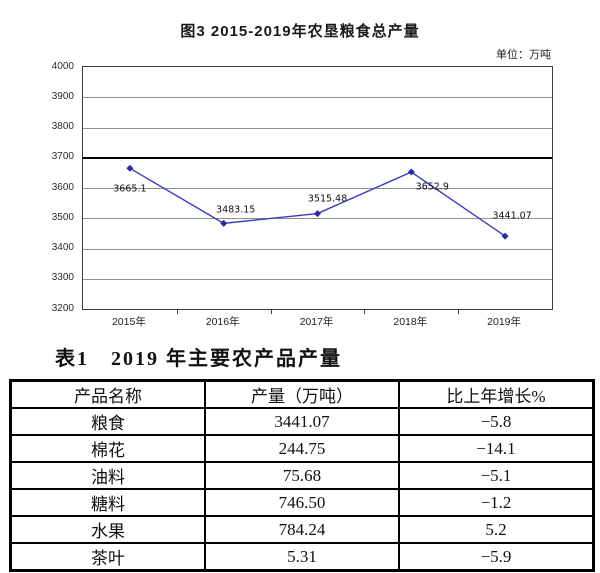 This screenshot has width=600, height=573. Describe the element at coordinates (327, 199) in the screenshot. I see `data-point-label: 3515.48` at that location.